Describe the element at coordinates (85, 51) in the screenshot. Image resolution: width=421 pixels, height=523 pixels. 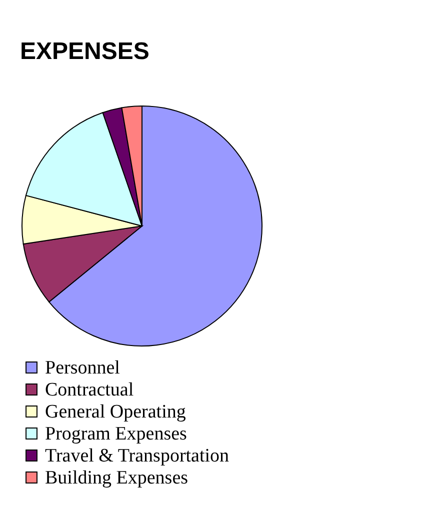
I see `chart-title: EXPENSES` at that location.